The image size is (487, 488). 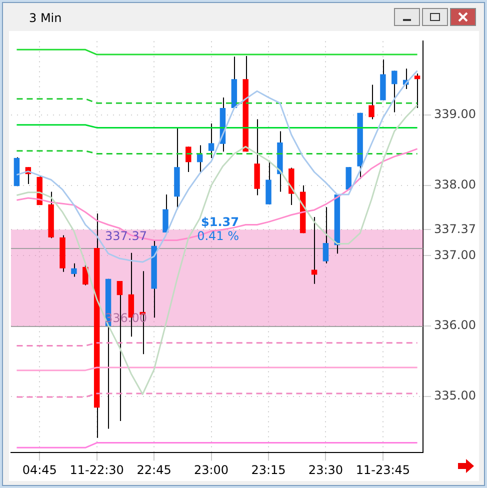 What do you see at coordinates (455, 184) in the screenshot?
I see `y-tick-label: 338.00` at bounding box center [455, 184].